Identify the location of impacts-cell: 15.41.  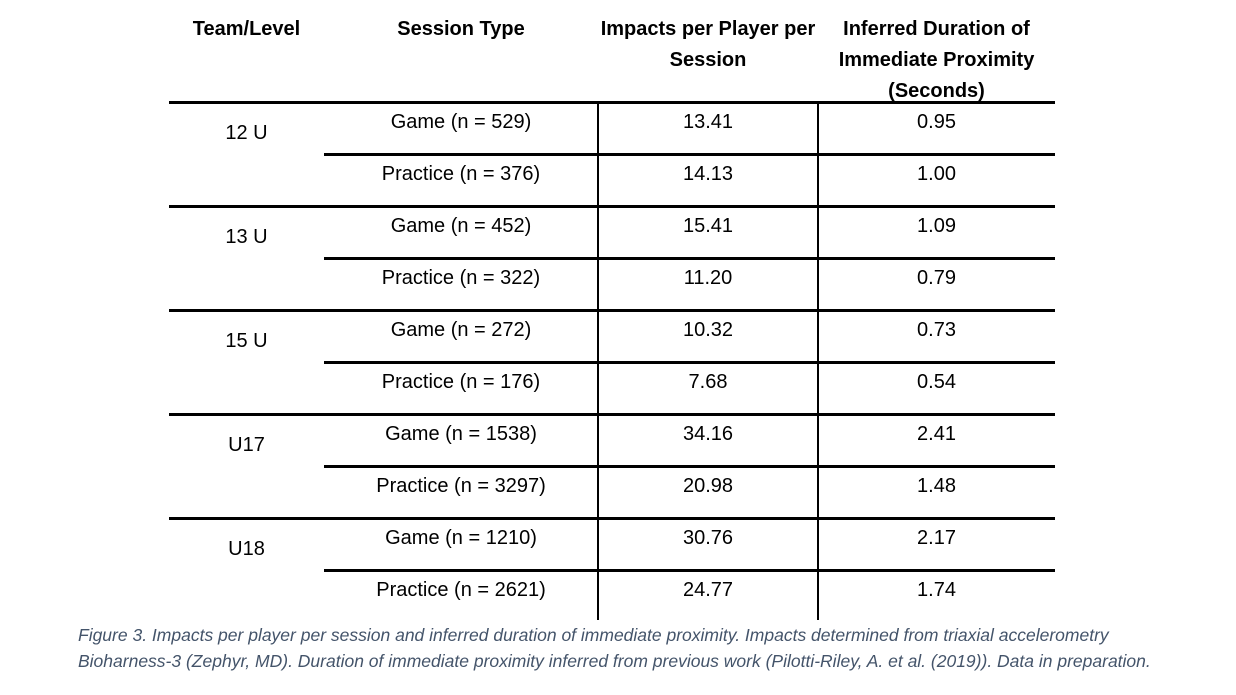
(708, 226).